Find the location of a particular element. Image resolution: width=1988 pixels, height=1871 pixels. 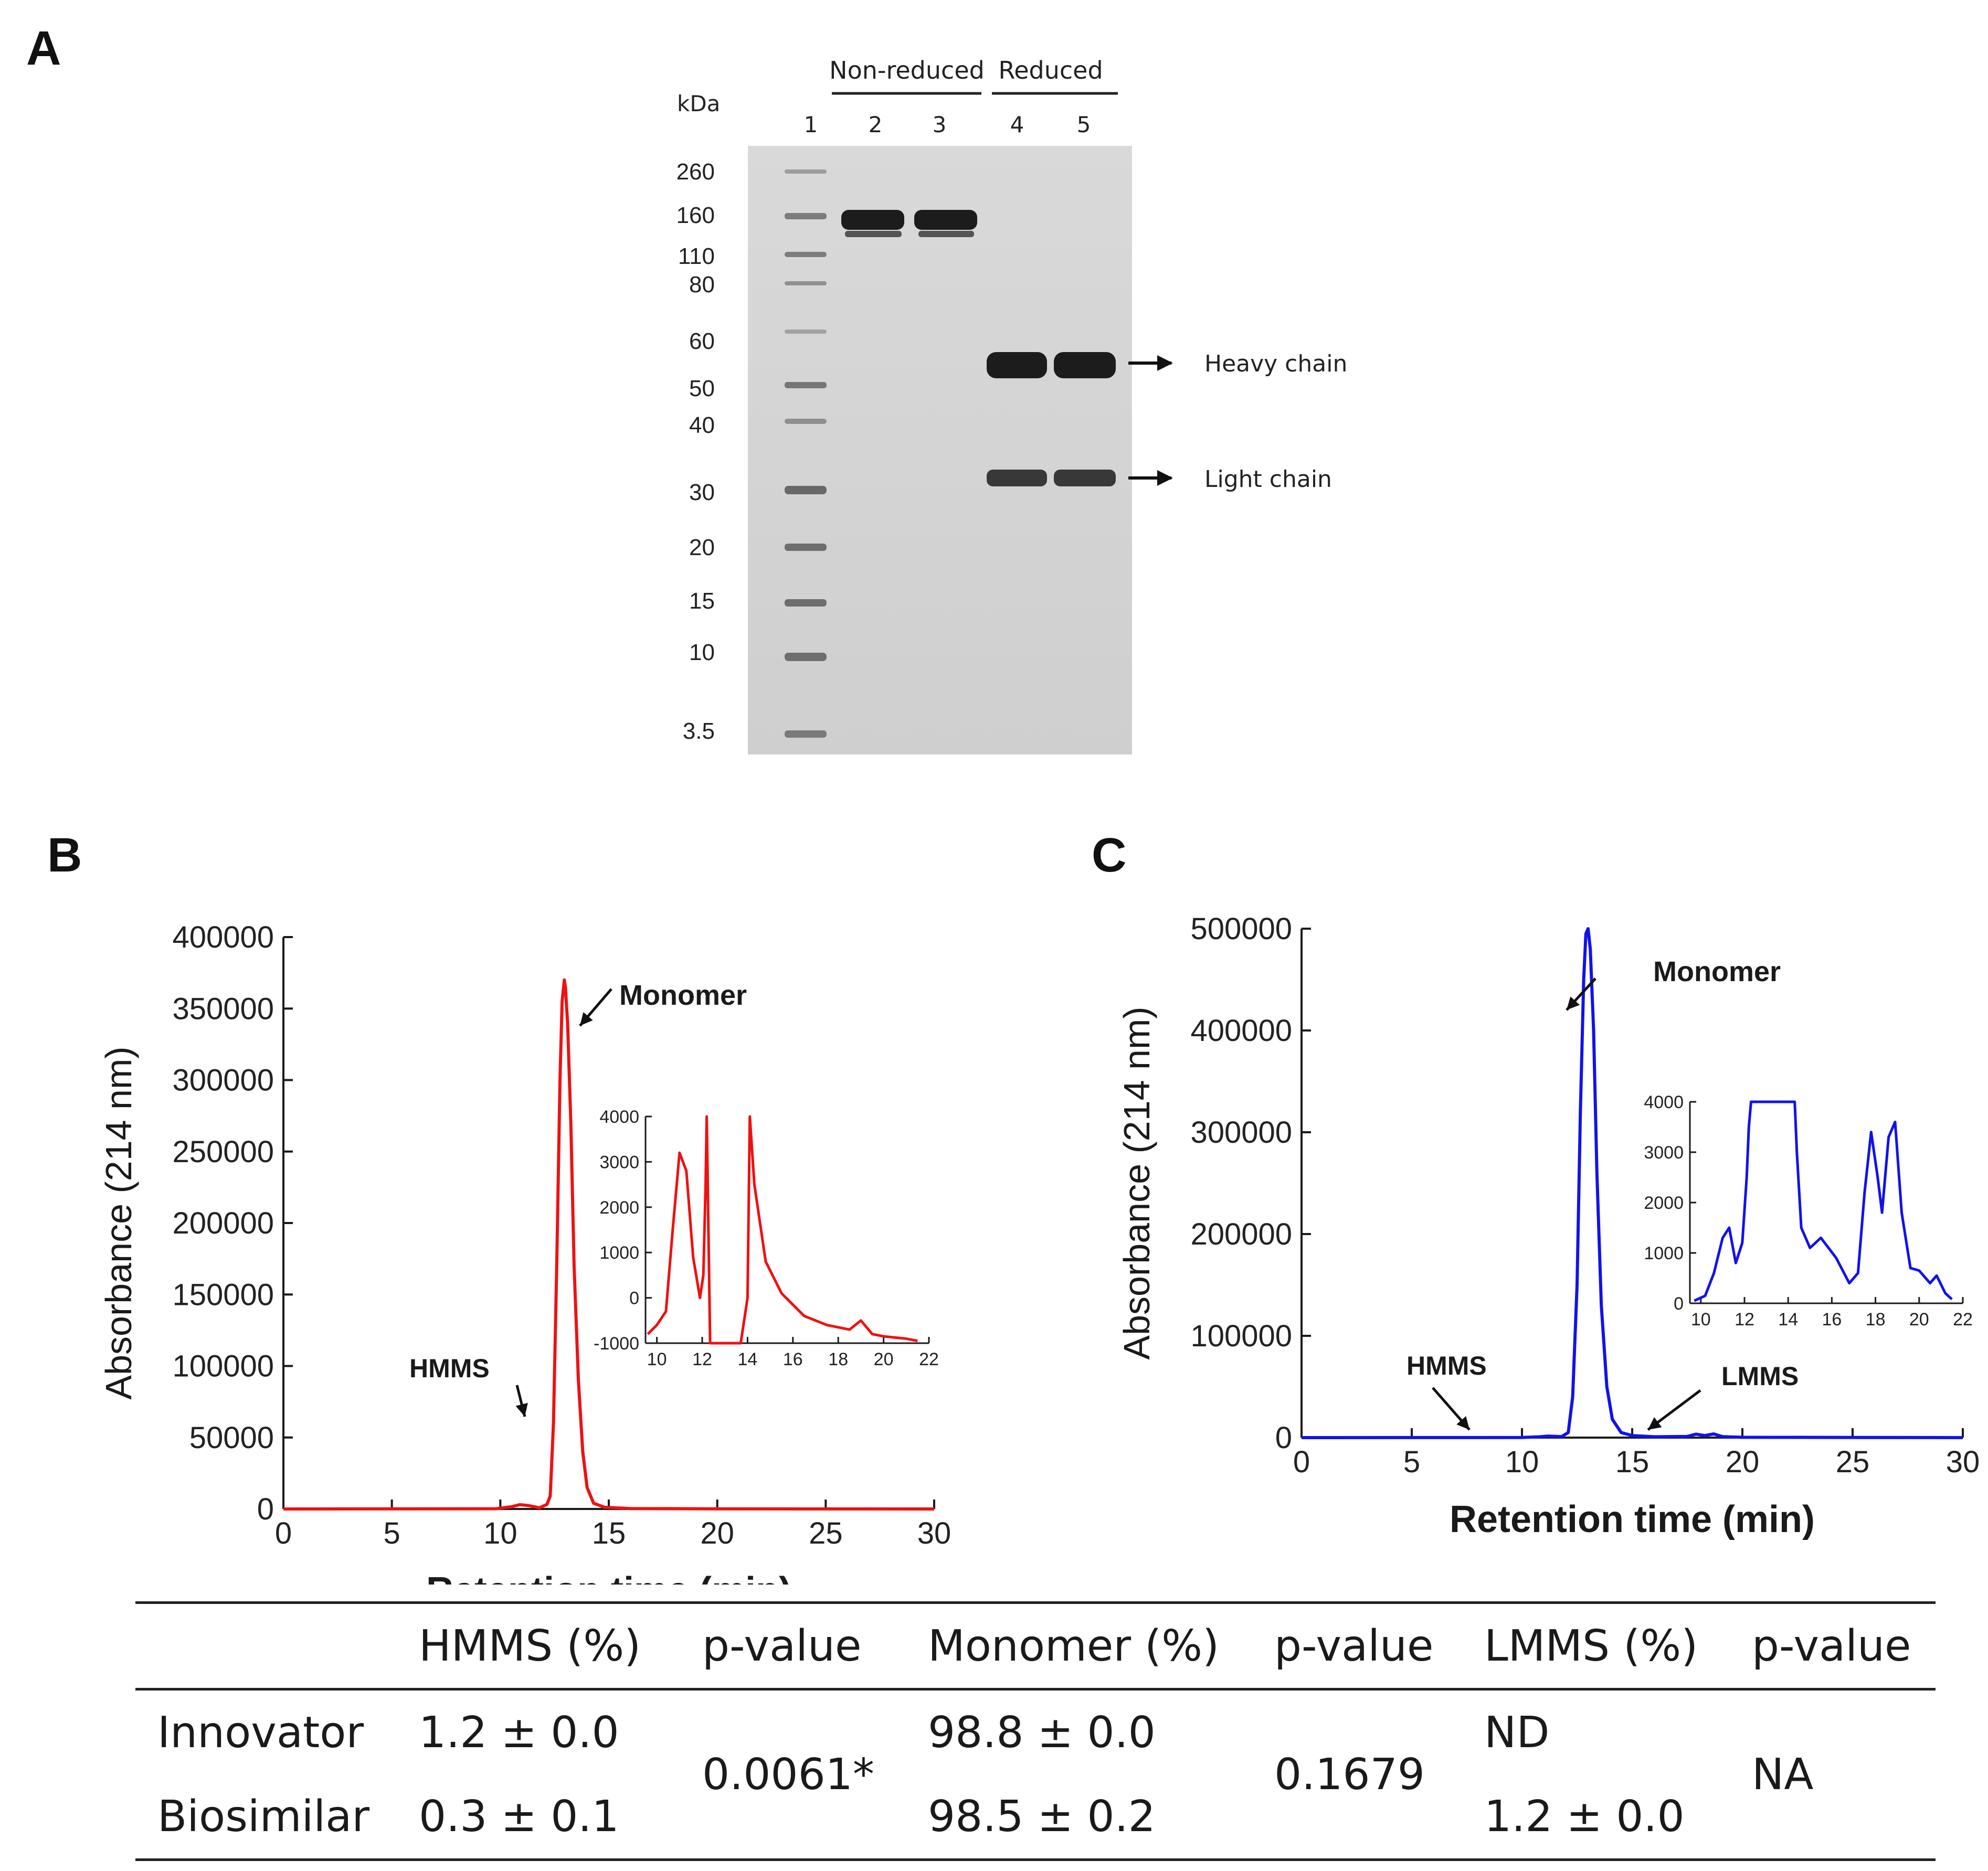

monomer-annotation-c: Monomer is located at coordinates (1717, 971).